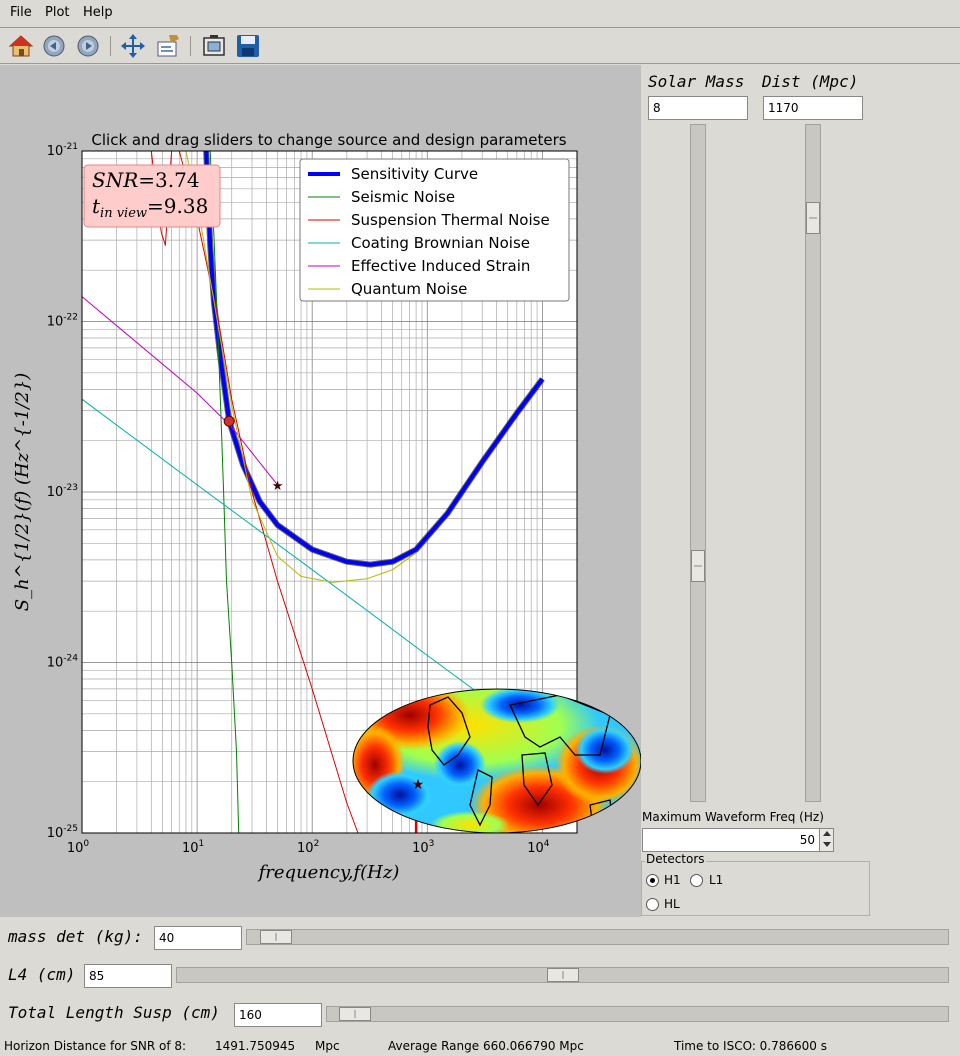 The height and width of the screenshot is (1056, 960). Describe the element at coordinates (133, 46) in the screenshot. I see `pan-icon` at that location.